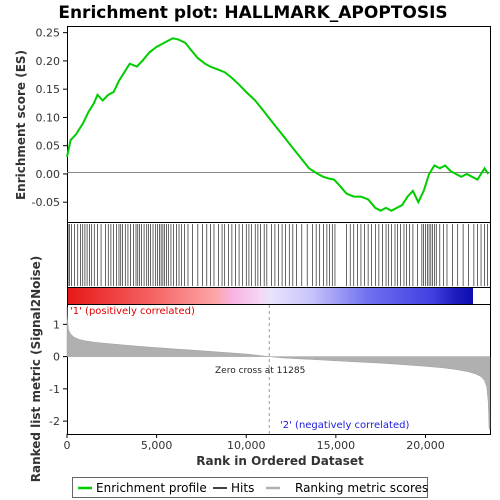 The image size is (500, 500). I want to click on es-y-tick-label: 0.20, so click(48, 61).